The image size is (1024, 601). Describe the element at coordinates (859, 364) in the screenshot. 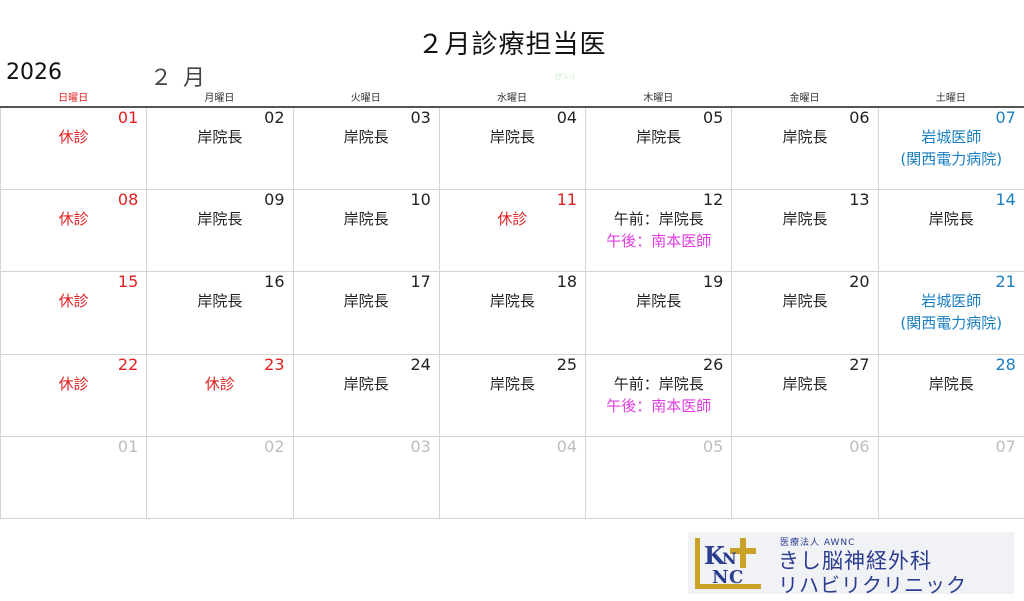

I see `day-number: 27` at that location.